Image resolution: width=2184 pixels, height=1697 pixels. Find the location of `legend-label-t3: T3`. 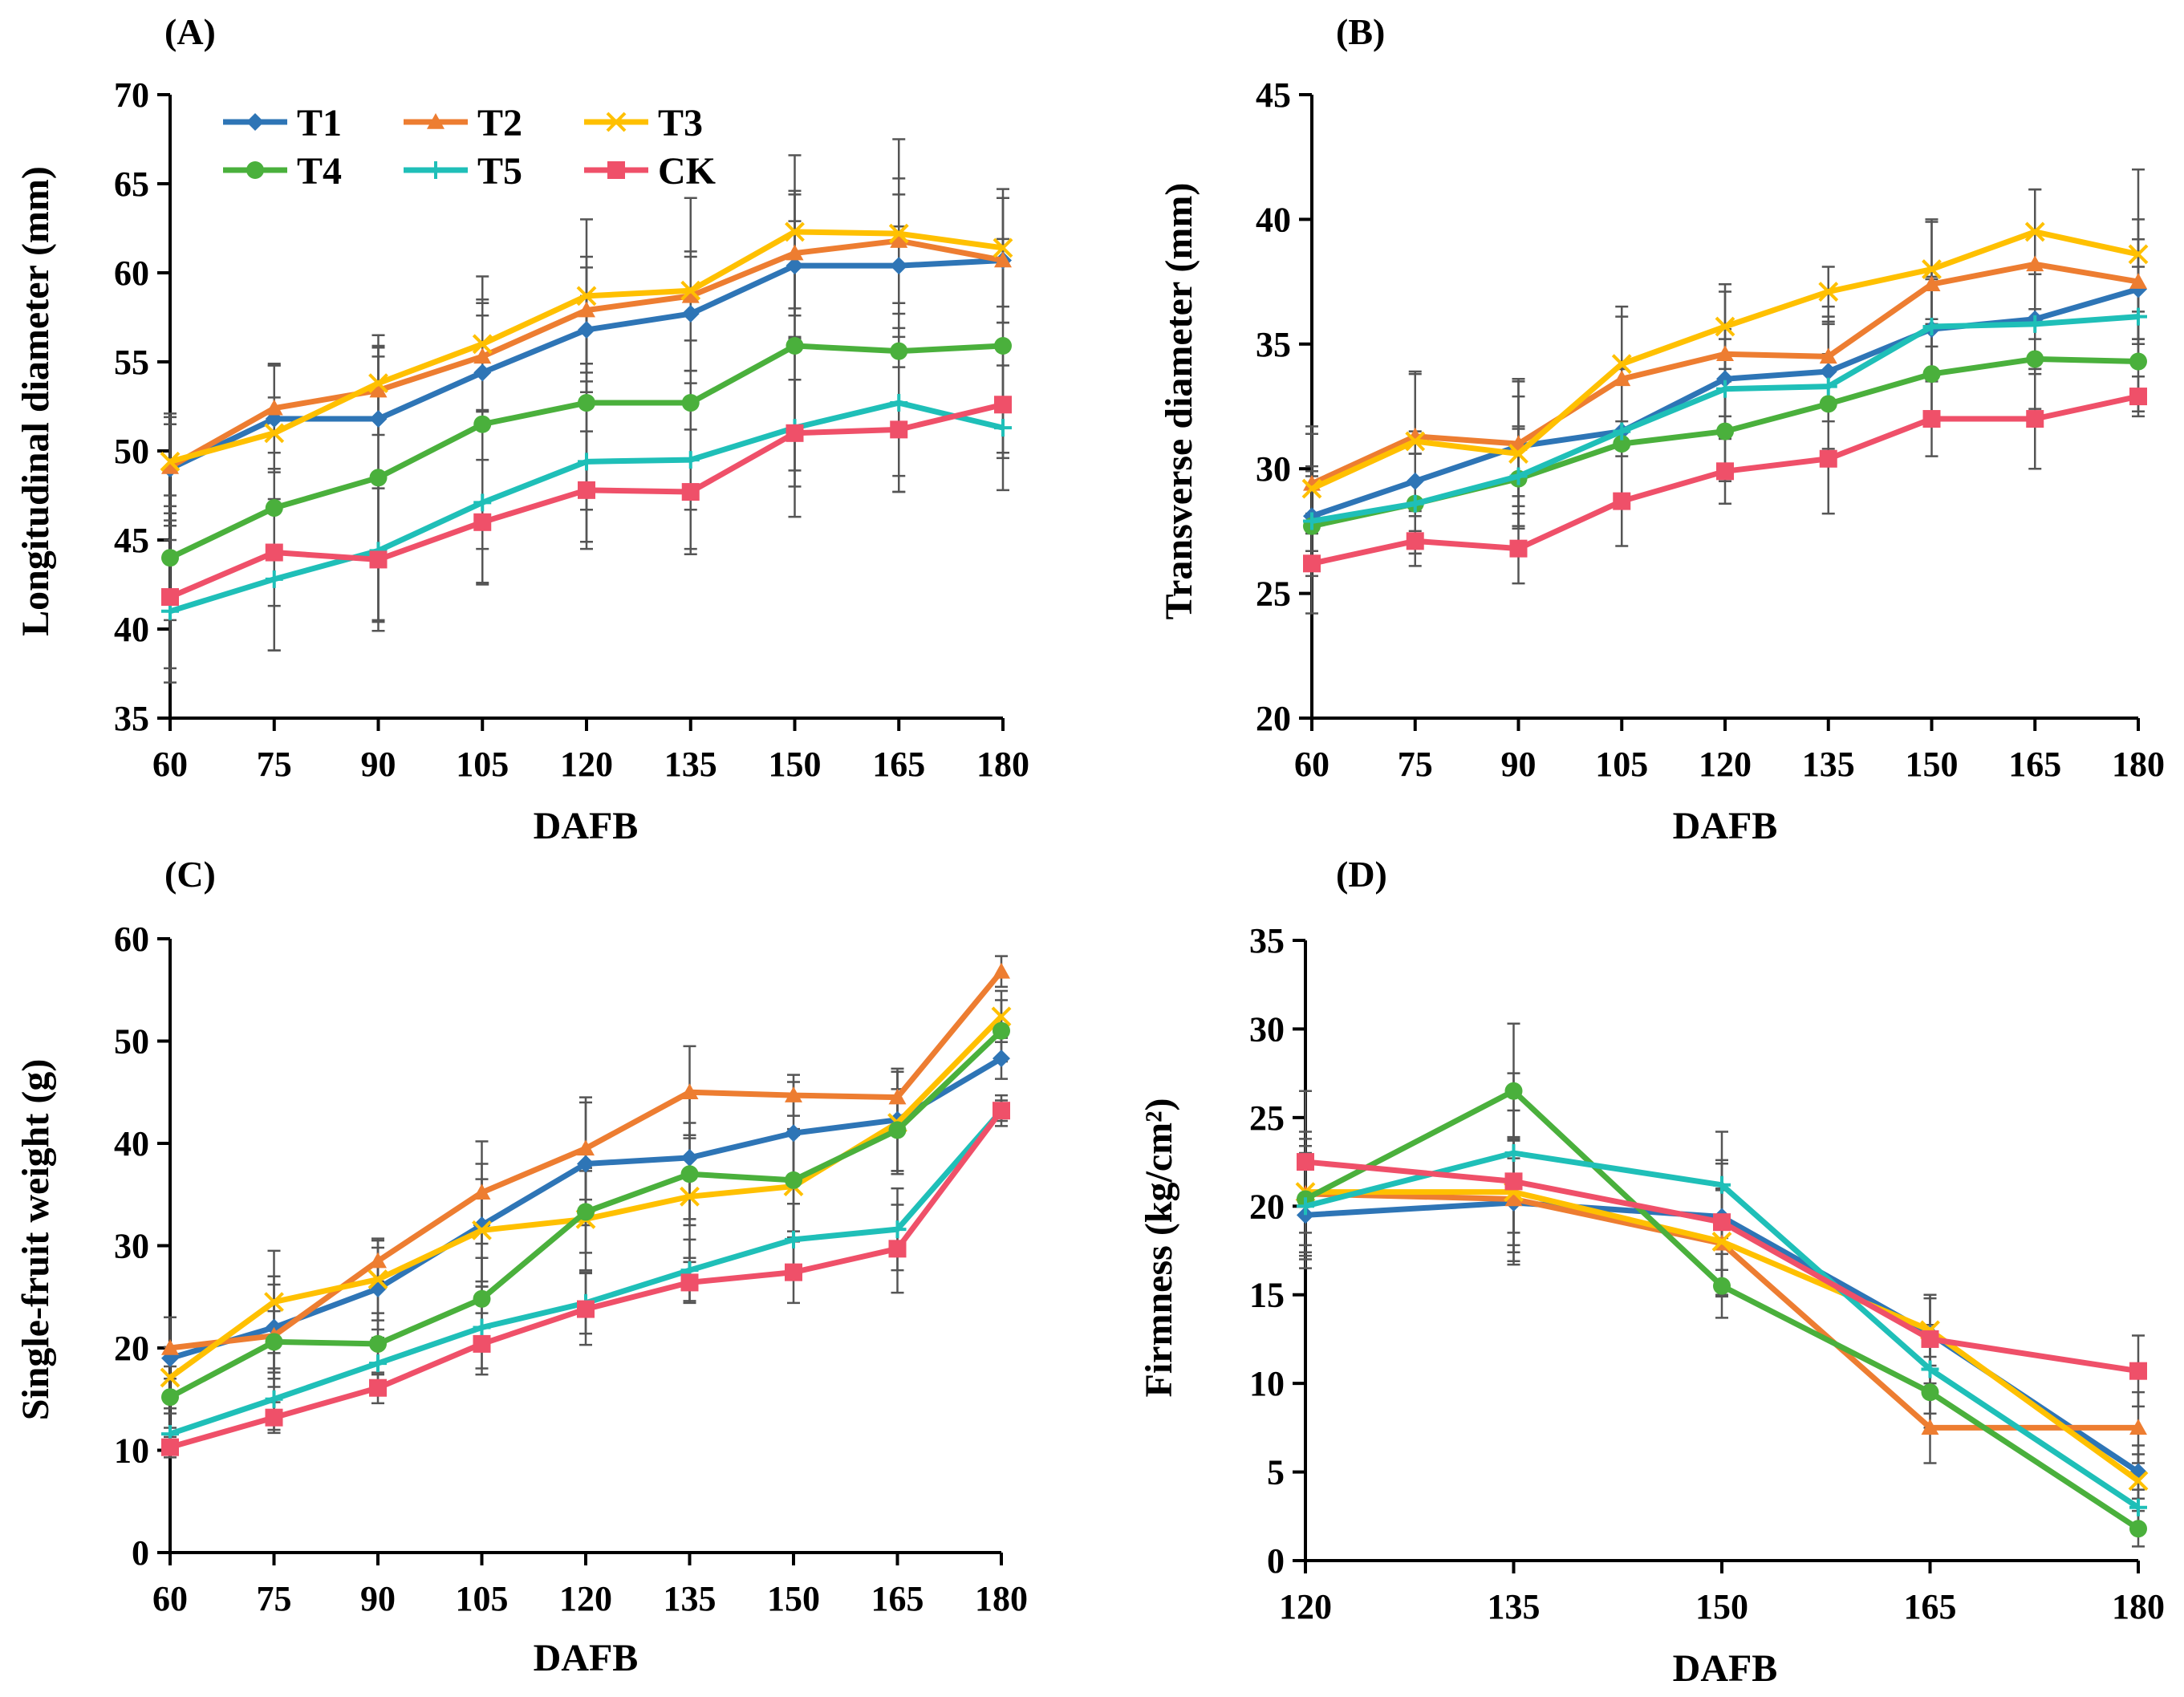

legend-label-t3: T3 is located at coordinates (680, 123).